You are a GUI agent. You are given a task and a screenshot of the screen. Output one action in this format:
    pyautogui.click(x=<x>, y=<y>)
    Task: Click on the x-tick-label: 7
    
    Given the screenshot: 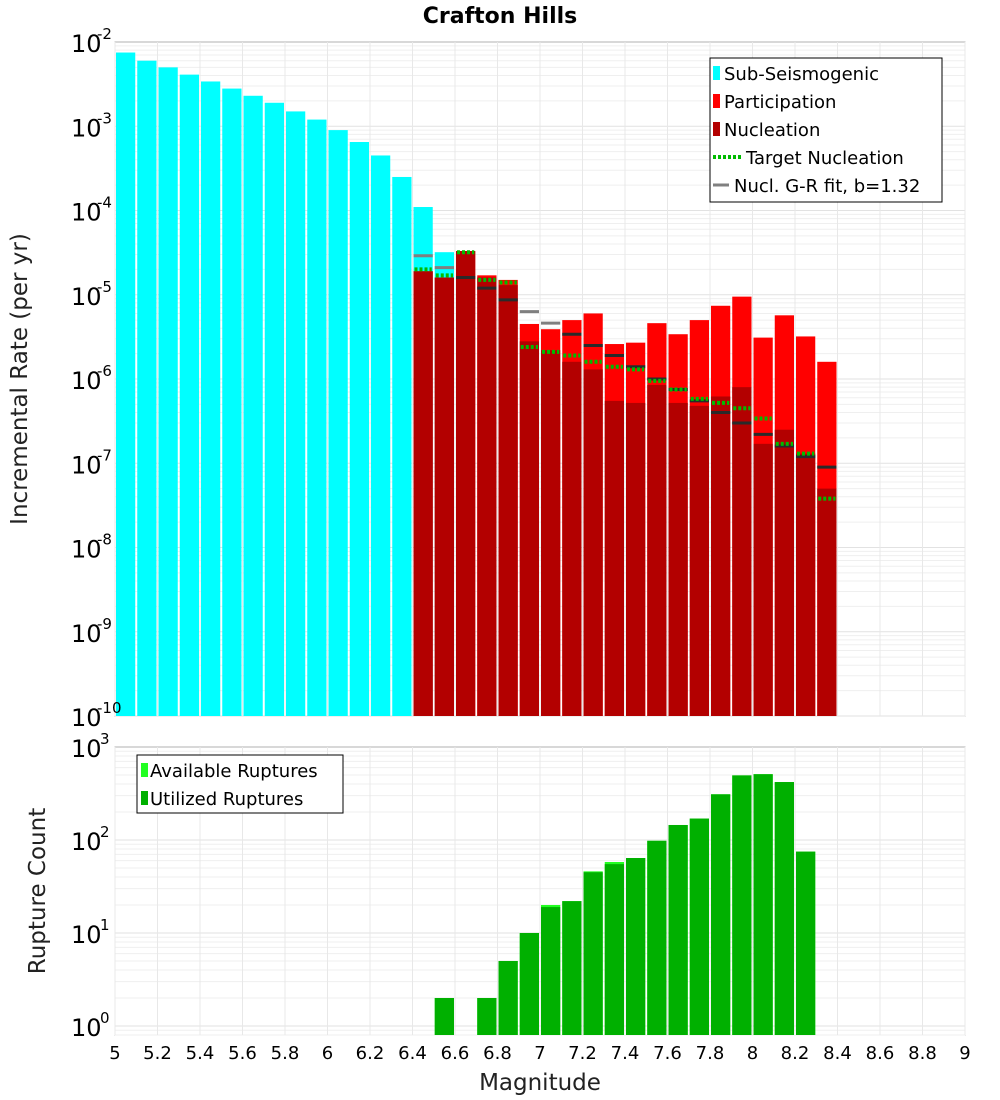 What is the action you would take?
    pyautogui.click(x=539, y=1053)
    